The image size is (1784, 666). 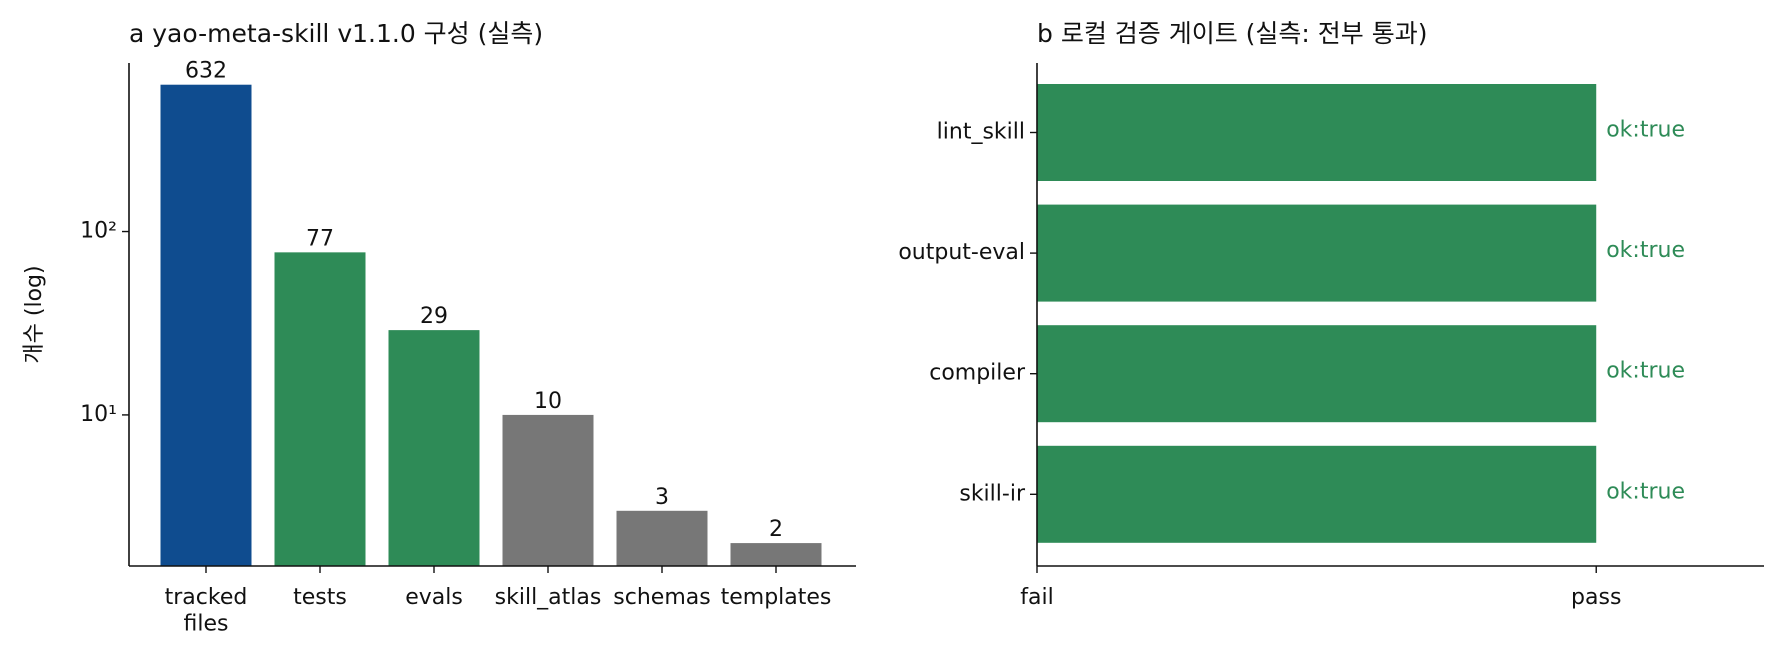 I want to click on x-tick-label: tracked files, so click(x=206, y=610).